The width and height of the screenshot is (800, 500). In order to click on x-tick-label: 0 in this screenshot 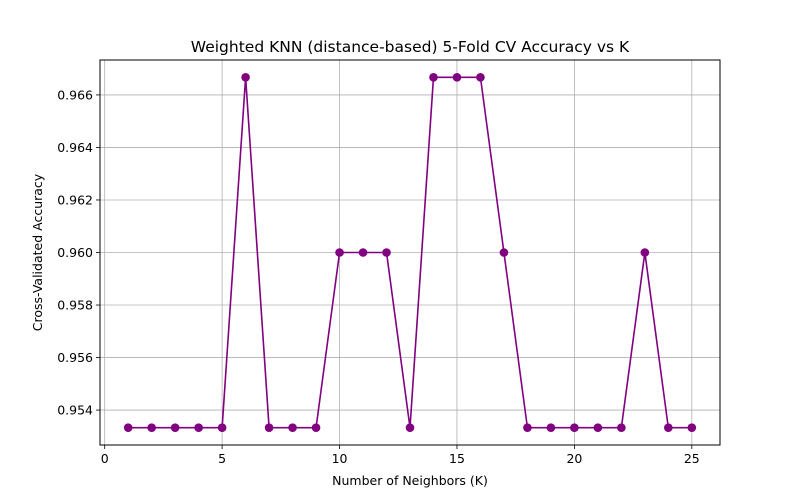, I will do `click(105, 458)`.